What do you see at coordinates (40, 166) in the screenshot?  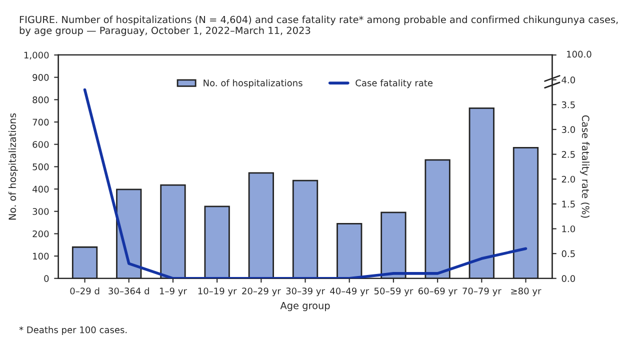 I see `y-tick-label: 500` at bounding box center [40, 166].